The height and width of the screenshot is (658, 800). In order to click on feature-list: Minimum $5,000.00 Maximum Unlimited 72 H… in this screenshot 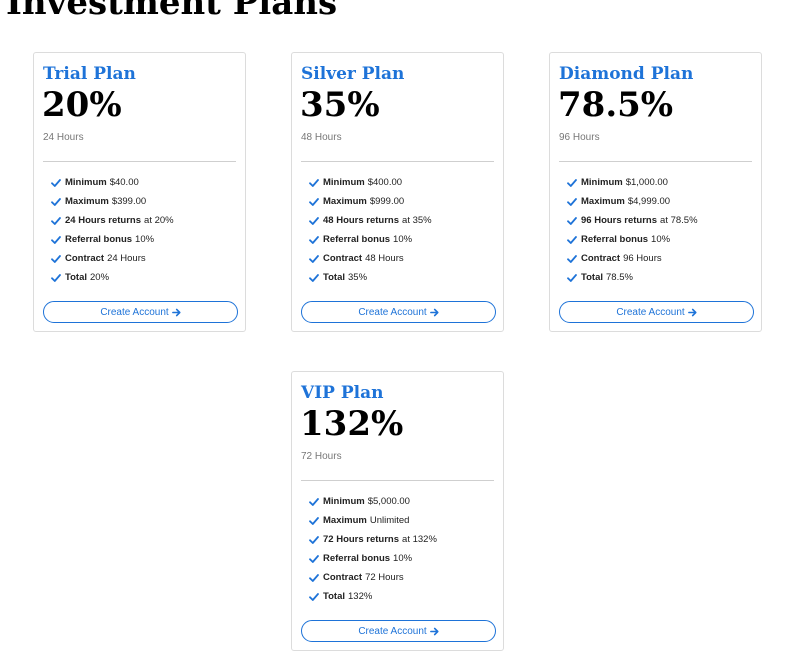, I will do `click(373, 549)`.